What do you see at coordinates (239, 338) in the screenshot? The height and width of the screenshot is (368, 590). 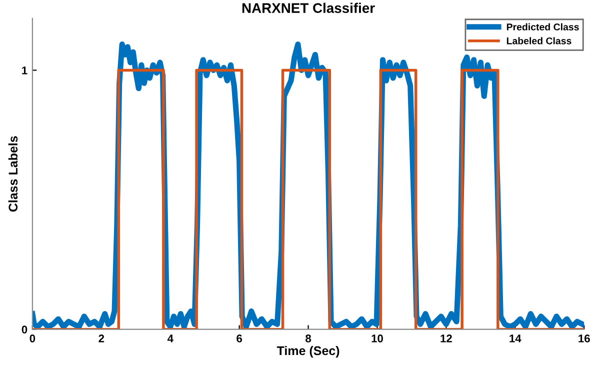 I see `x-tick-label: 6` at bounding box center [239, 338].